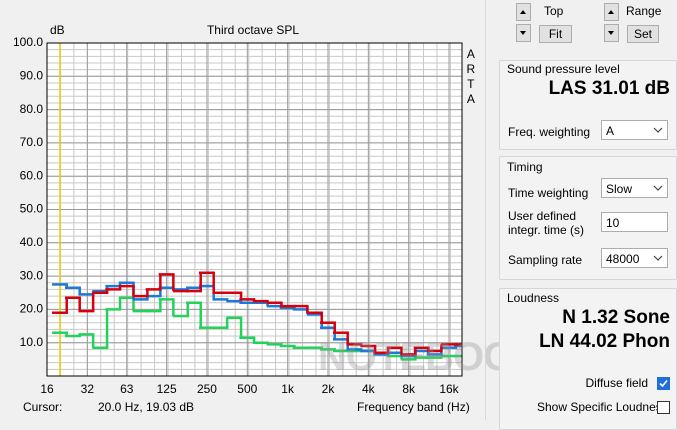 This screenshot has height=430, width=677. Describe the element at coordinates (47, 389) in the screenshot. I see `x-tick-label: 16` at that location.